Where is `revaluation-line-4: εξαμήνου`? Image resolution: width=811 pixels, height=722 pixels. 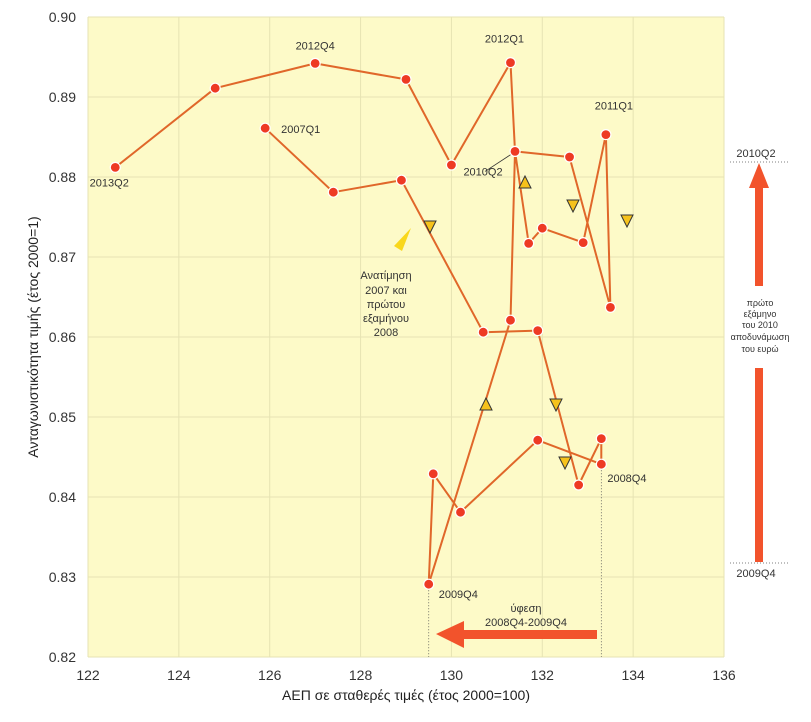
revaluation-line-4: εξαμήνου is located at coordinates (386, 319).